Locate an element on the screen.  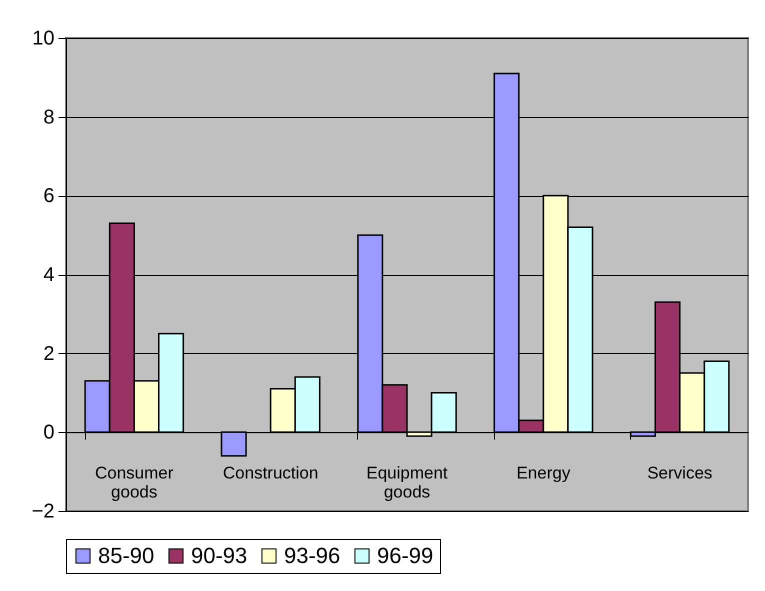
y-tick-label: 0 is located at coordinates (48, 433).